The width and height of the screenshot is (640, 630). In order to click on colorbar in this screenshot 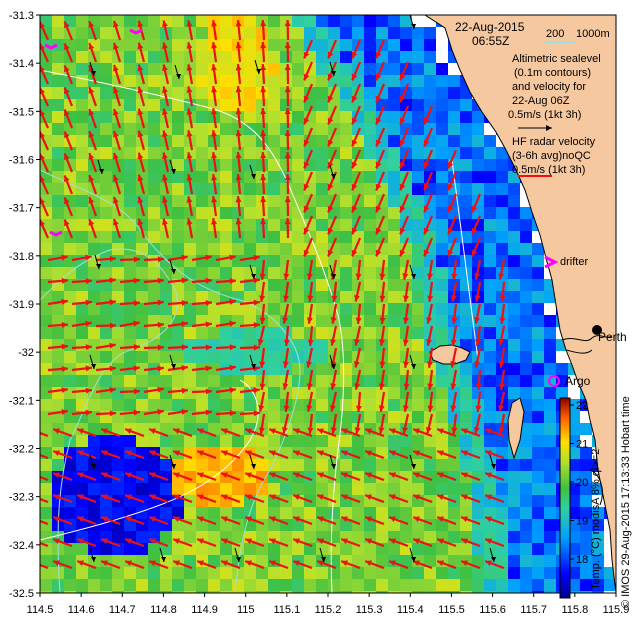, I will do `click(565, 498)`.